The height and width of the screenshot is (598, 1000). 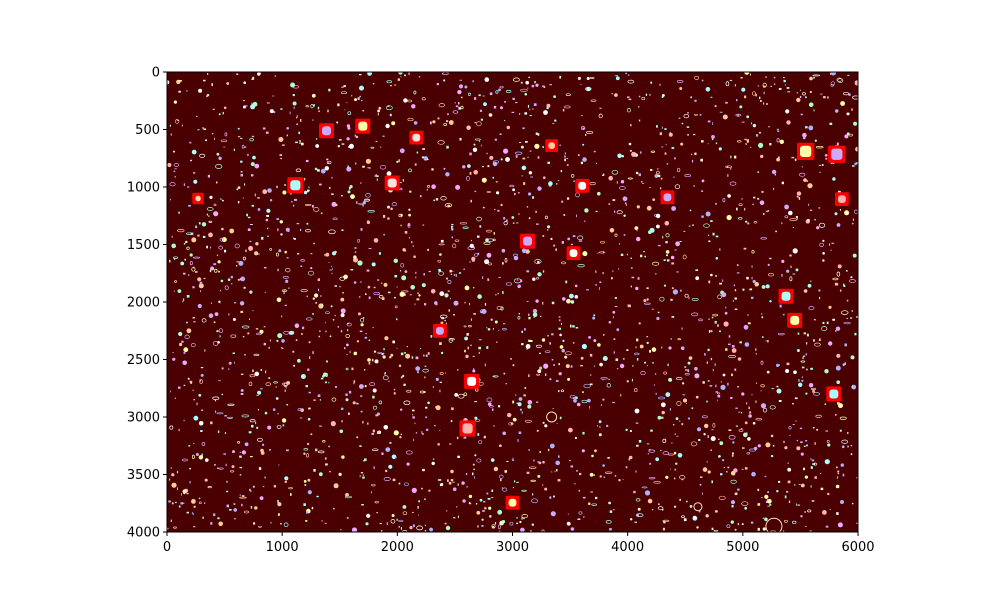 What do you see at coordinates (416, 137) in the screenshot?
I see `detection-box` at bounding box center [416, 137].